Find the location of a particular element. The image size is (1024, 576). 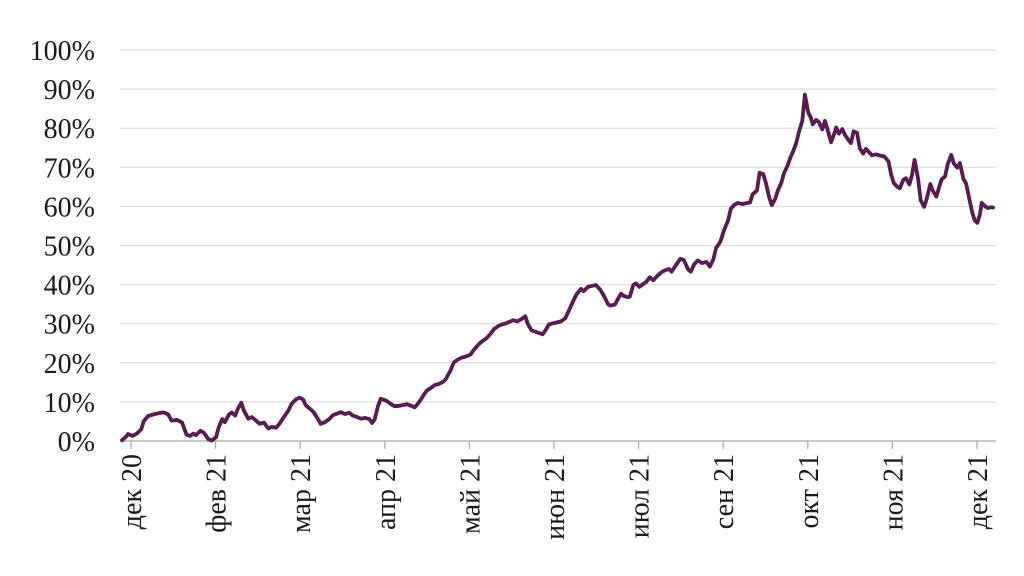

y-axis-label: 80% is located at coordinates (69, 129).